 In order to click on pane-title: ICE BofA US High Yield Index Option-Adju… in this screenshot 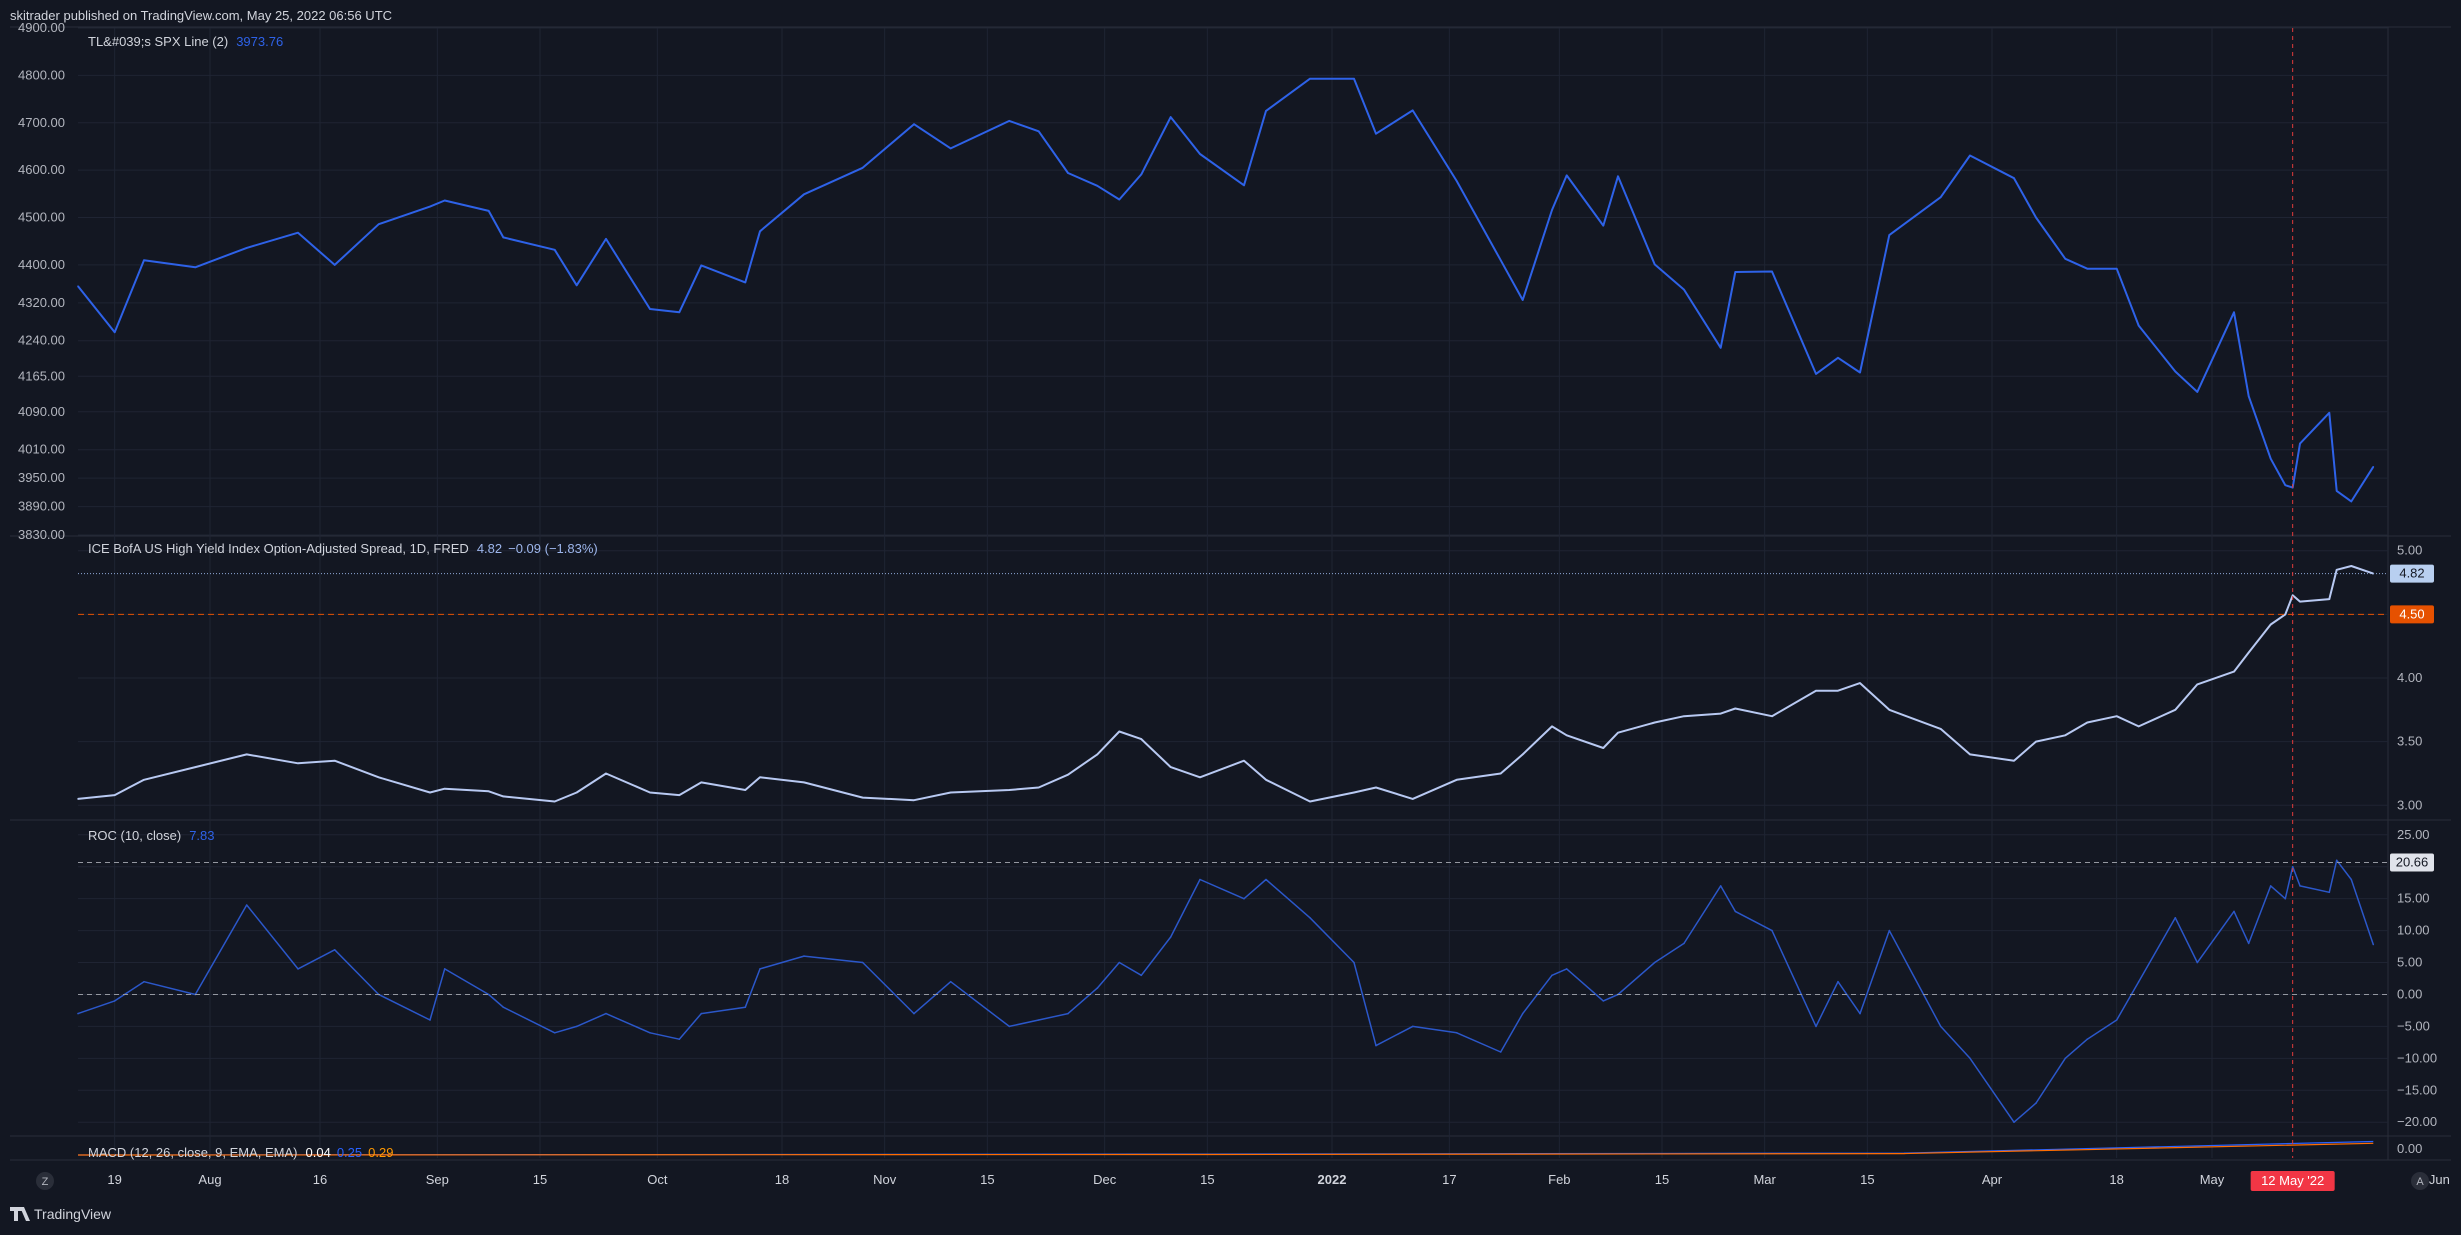, I will do `click(278, 548)`.